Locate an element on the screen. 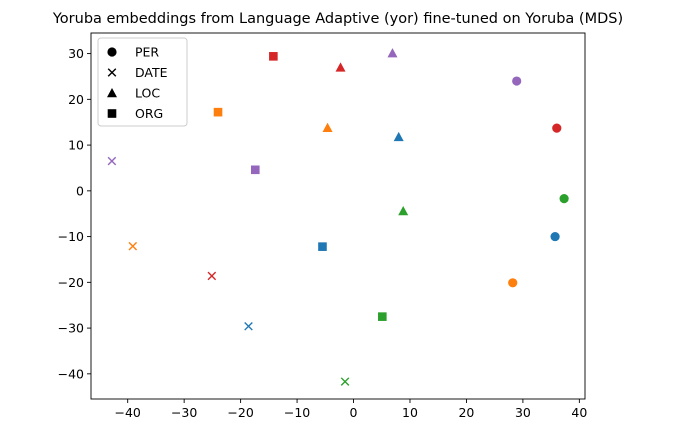 This screenshot has width=674, height=433. x-tick-label: −40 is located at coordinates (128, 412).